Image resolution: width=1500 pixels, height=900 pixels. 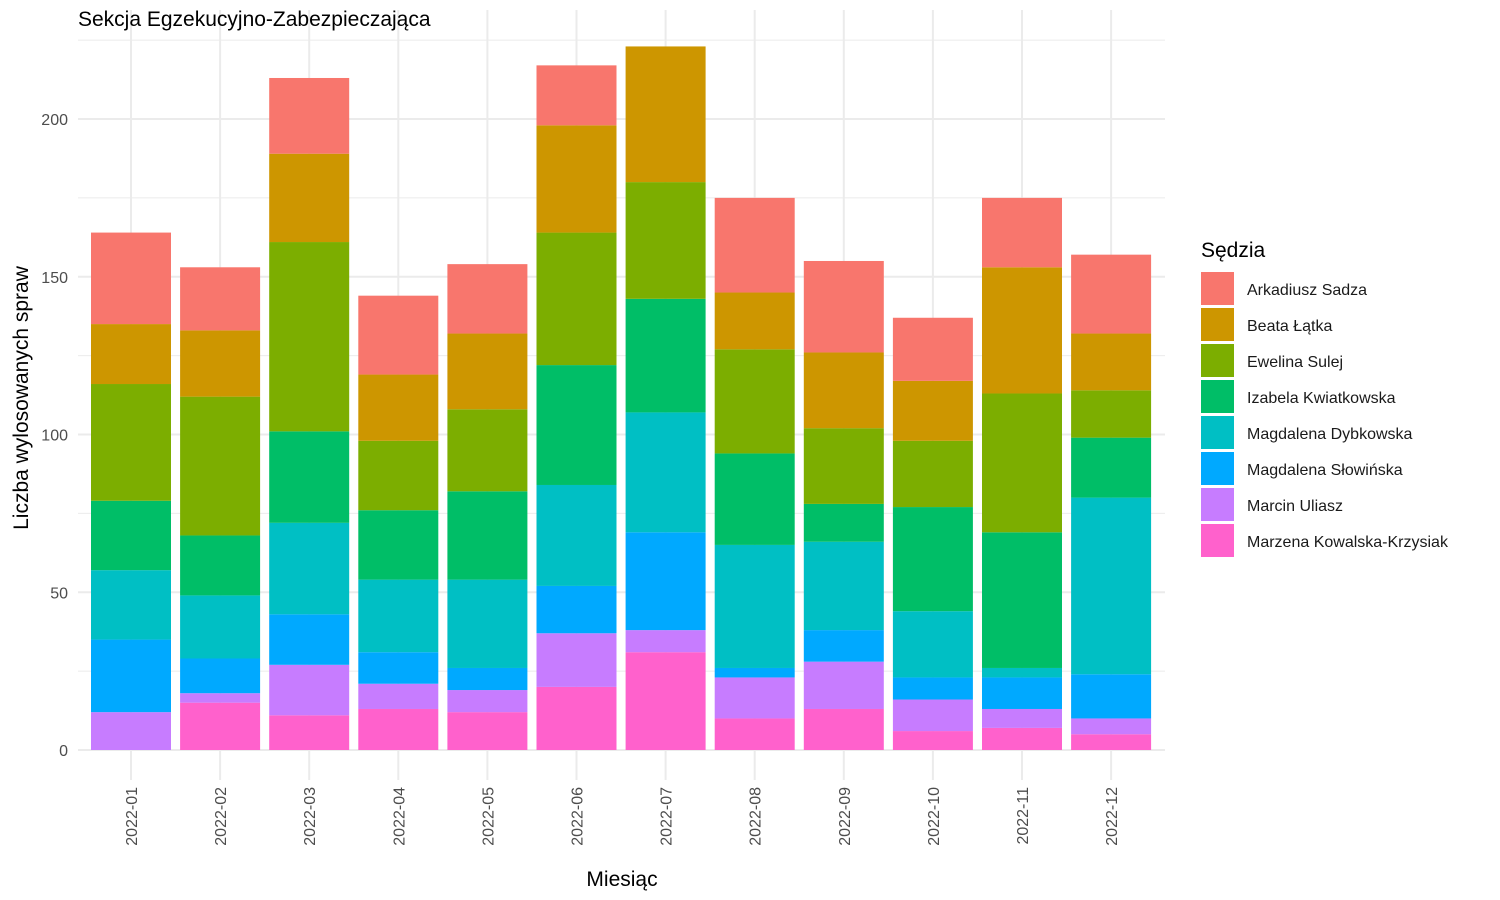 I want to click on y-tick-label: 150, so click(x=54, y=278).